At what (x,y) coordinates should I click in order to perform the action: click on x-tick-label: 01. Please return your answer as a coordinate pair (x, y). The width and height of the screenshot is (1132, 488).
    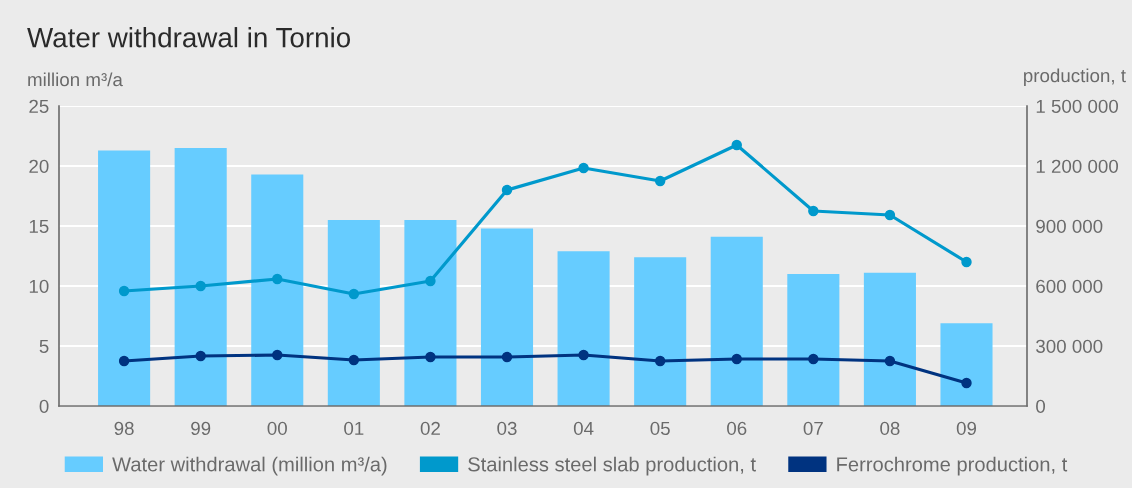
    Looking at the image, I should click on (354, 428).